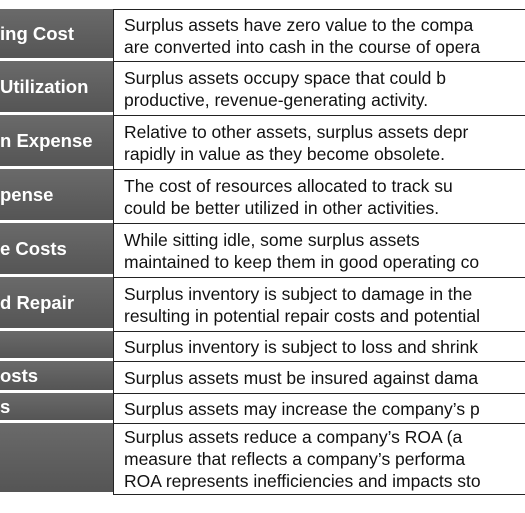  Describe the element at coordinates (56, 35) in the screenshot. I see `row-label: ing Cost` at that location.